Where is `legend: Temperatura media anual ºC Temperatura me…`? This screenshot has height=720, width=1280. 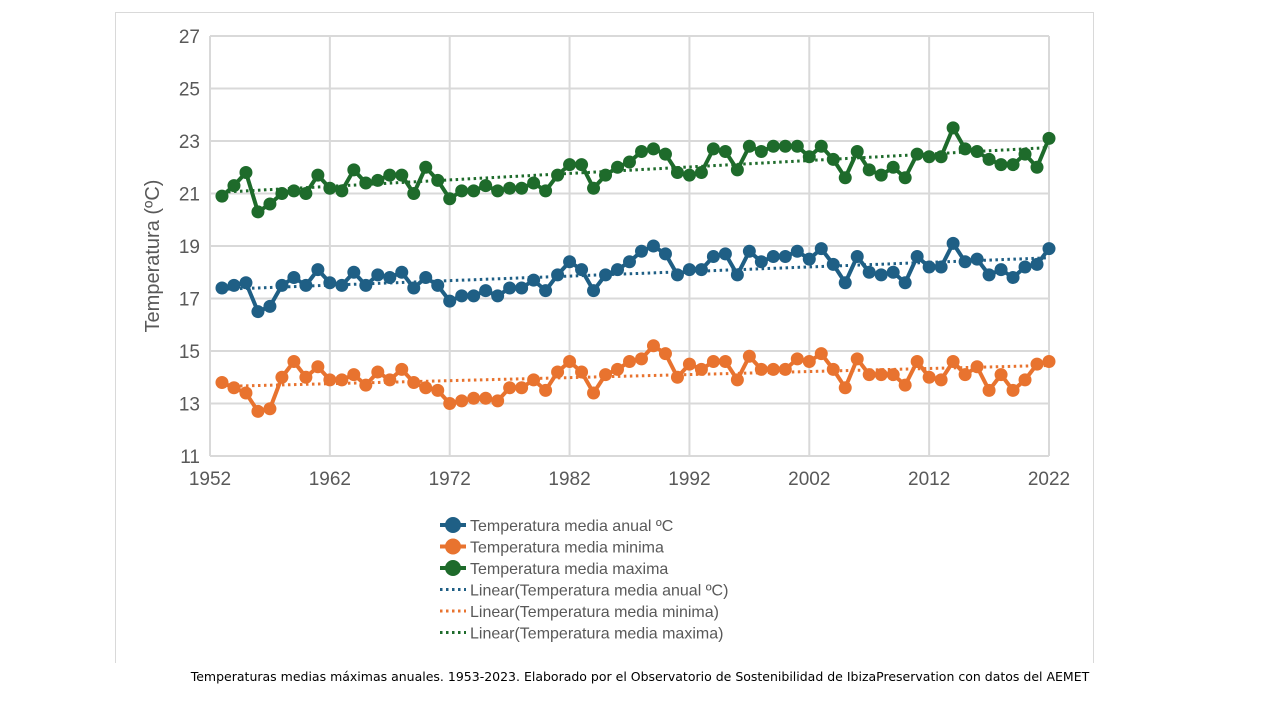 legend: Temperatura media anual ºC Temperatura me… is located at coordinates (584, 580).